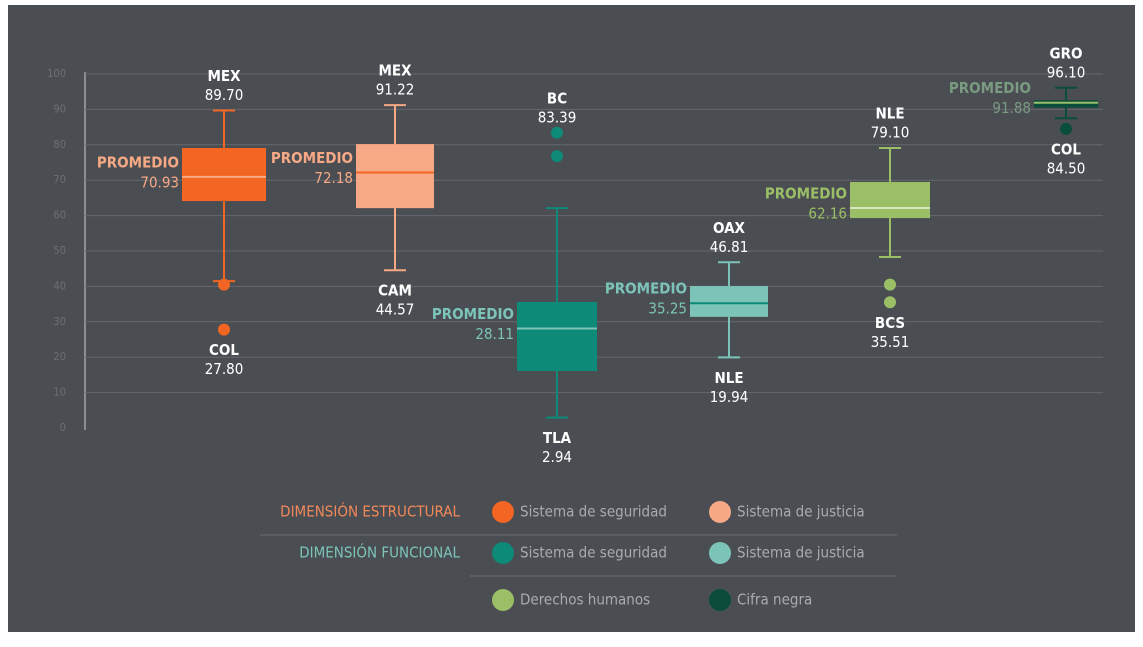 This screenshot has height=647, width=1143. I want to click on y-tick-label: 40, so click(59, 285).